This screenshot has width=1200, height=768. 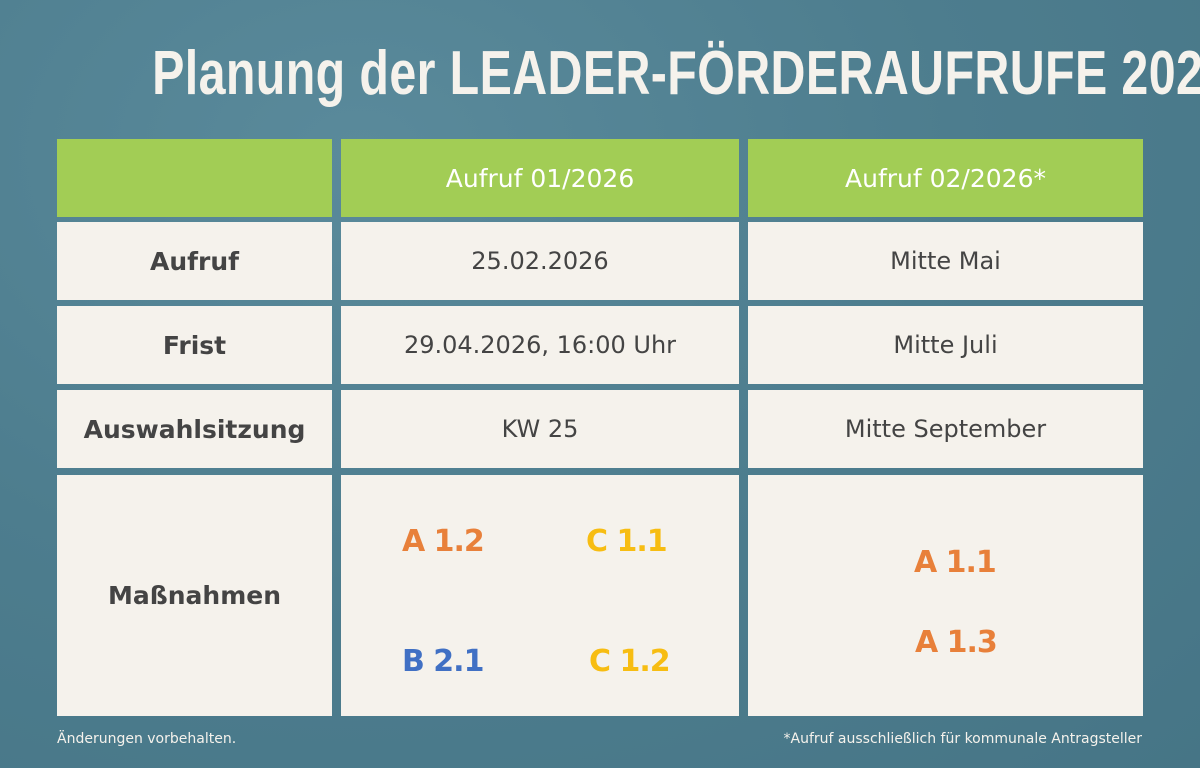 I want to click on page-title: Planung der LEADER-FÖRDERAUFRUFE 2026, so click(x=600, y=73).